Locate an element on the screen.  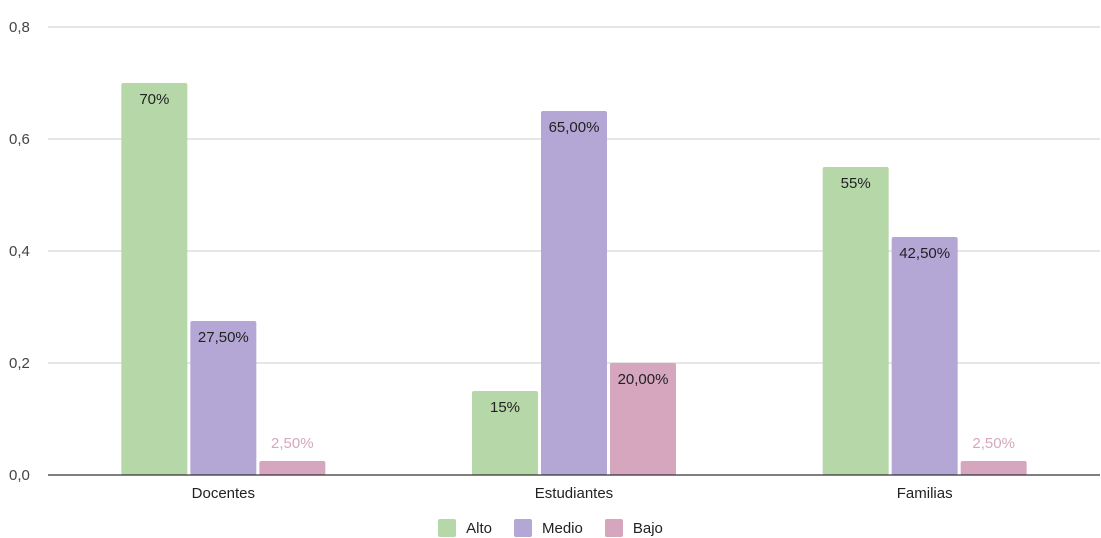
legend-item-alto: Alto is located at coordinates (465, 528).